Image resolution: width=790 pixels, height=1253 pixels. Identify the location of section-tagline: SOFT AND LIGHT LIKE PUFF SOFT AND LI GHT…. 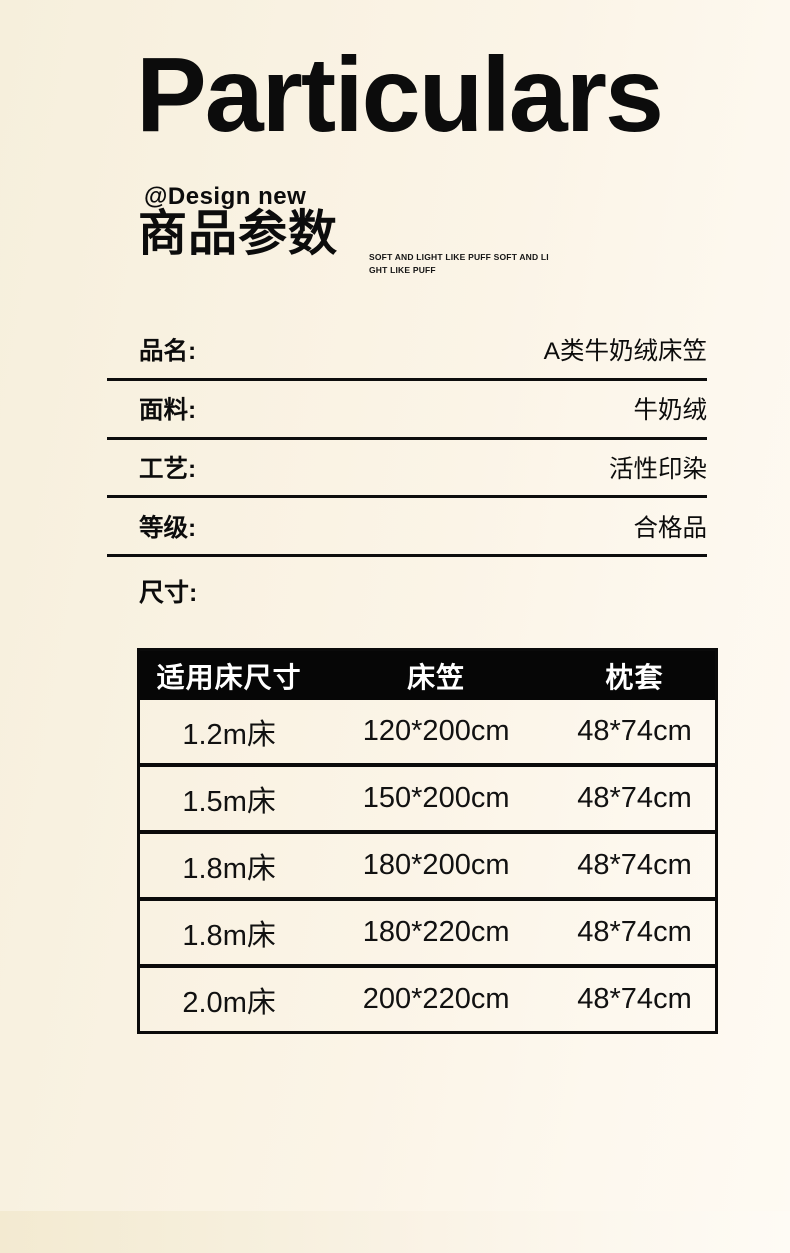
(459, 264).